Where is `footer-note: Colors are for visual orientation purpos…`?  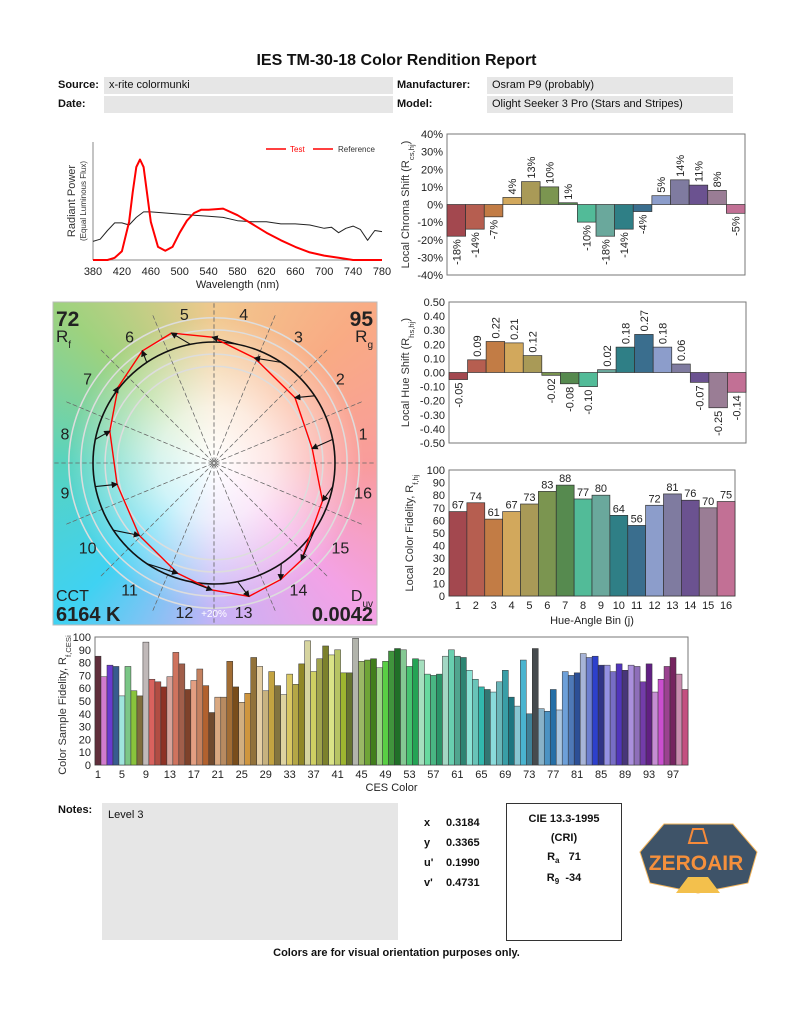
footer-note: Colors are for visual orientation purpos… is located at coordinates (396, 953).